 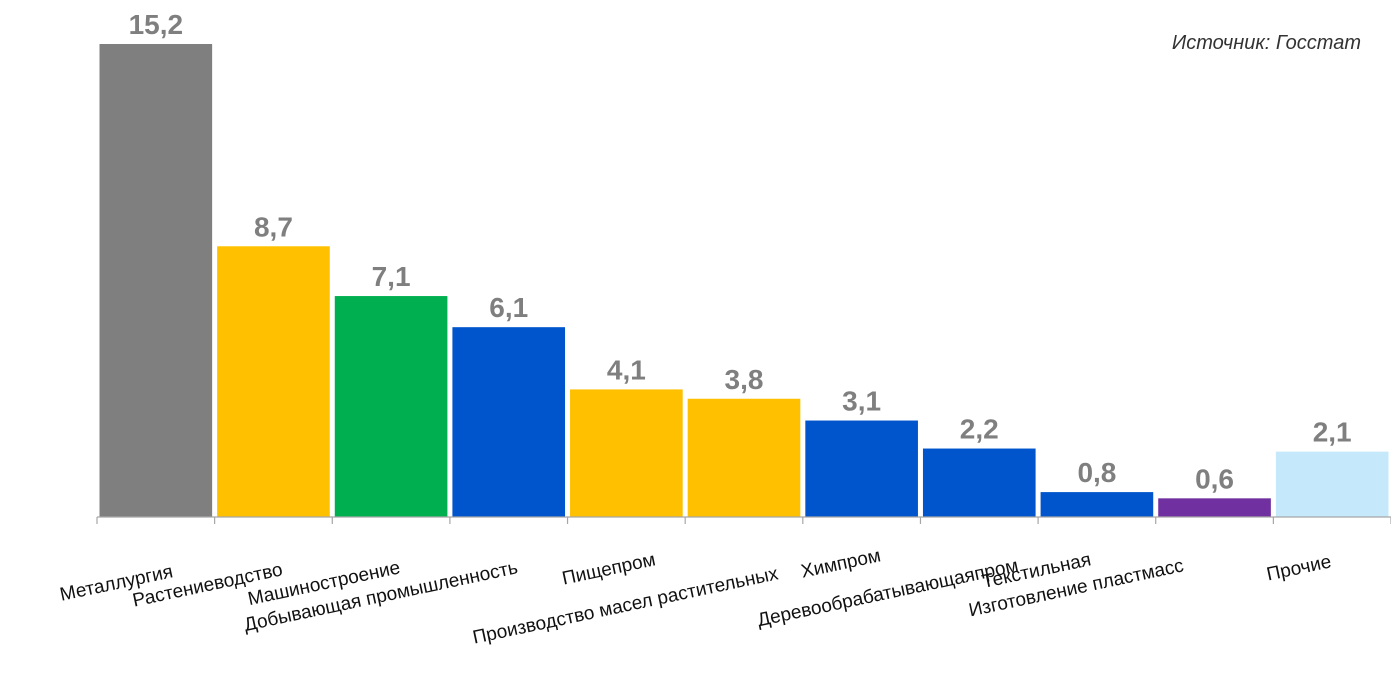 What do you see at coordinates (1332, 432) in the screenshot?
I see `bar-value-label: 2,1` at bounding box center [1332, 432].